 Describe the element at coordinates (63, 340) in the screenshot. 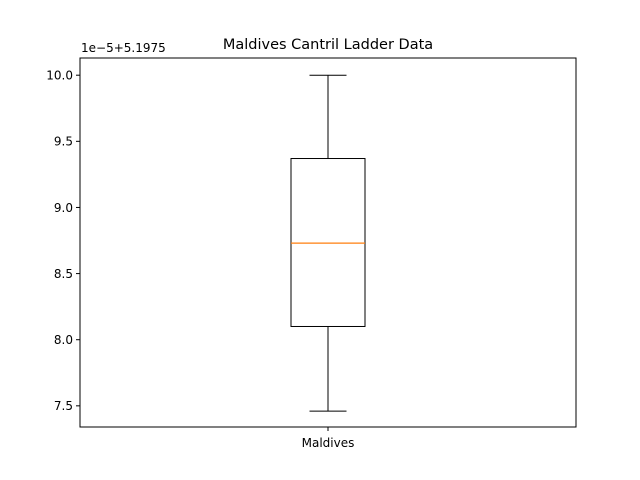

I see `y-tick-label: 8.0` at that location.